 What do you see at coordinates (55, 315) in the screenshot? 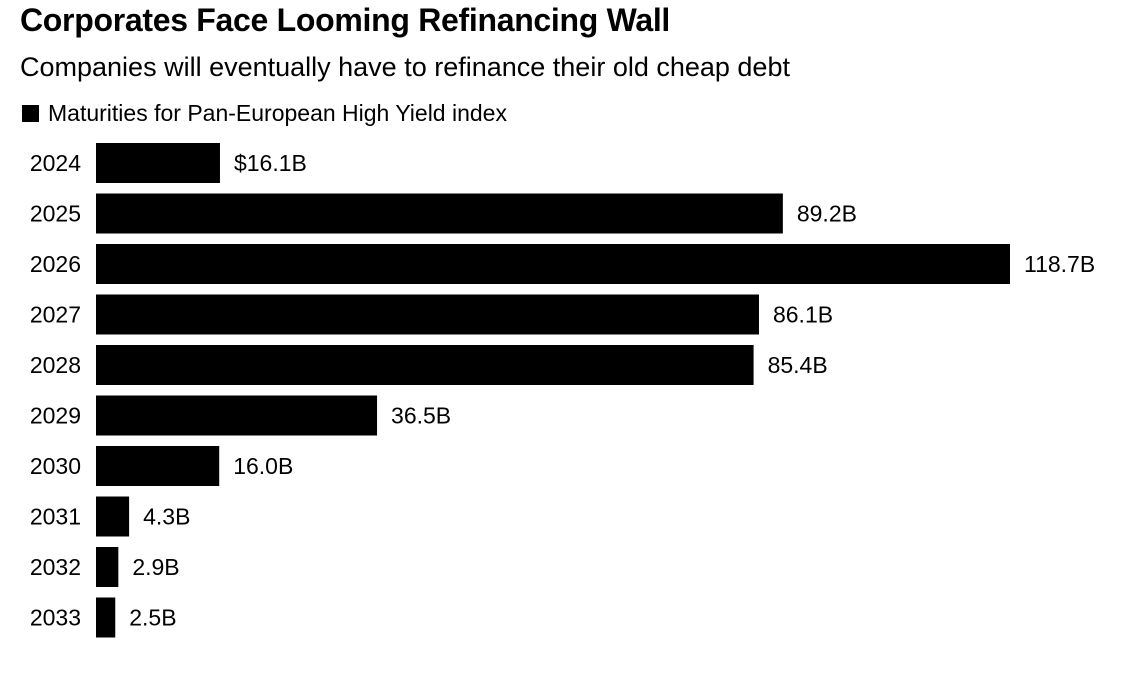
I see `category-label-2027: 2027` at bounding box center [55, 315].